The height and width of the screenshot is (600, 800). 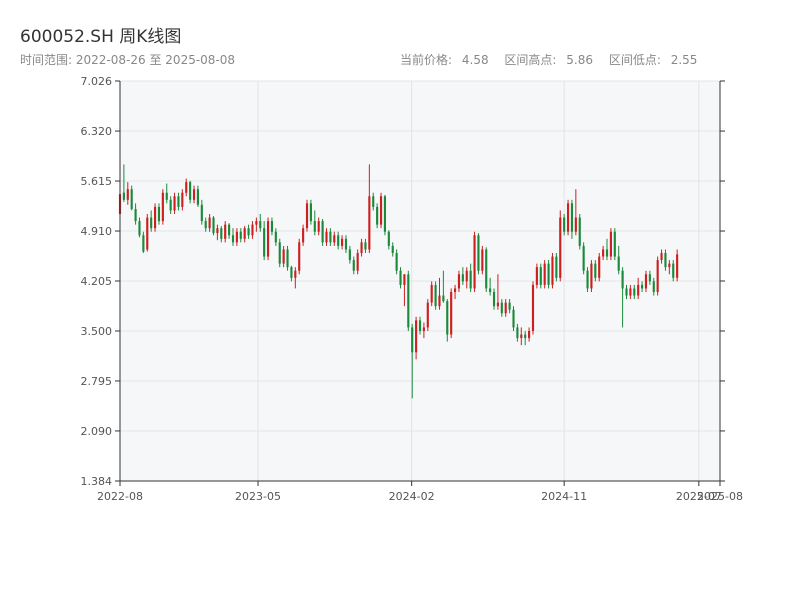 What do you see at coordinates (97, 431) in the screenshot?
I see `y-tick-label: 2.090` at bounding box center [97, 431].